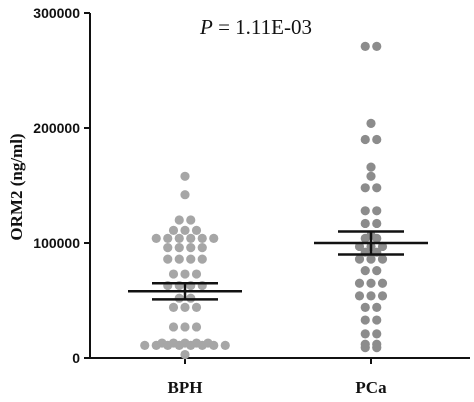  I want to click on error-bars, so click(278, 265).